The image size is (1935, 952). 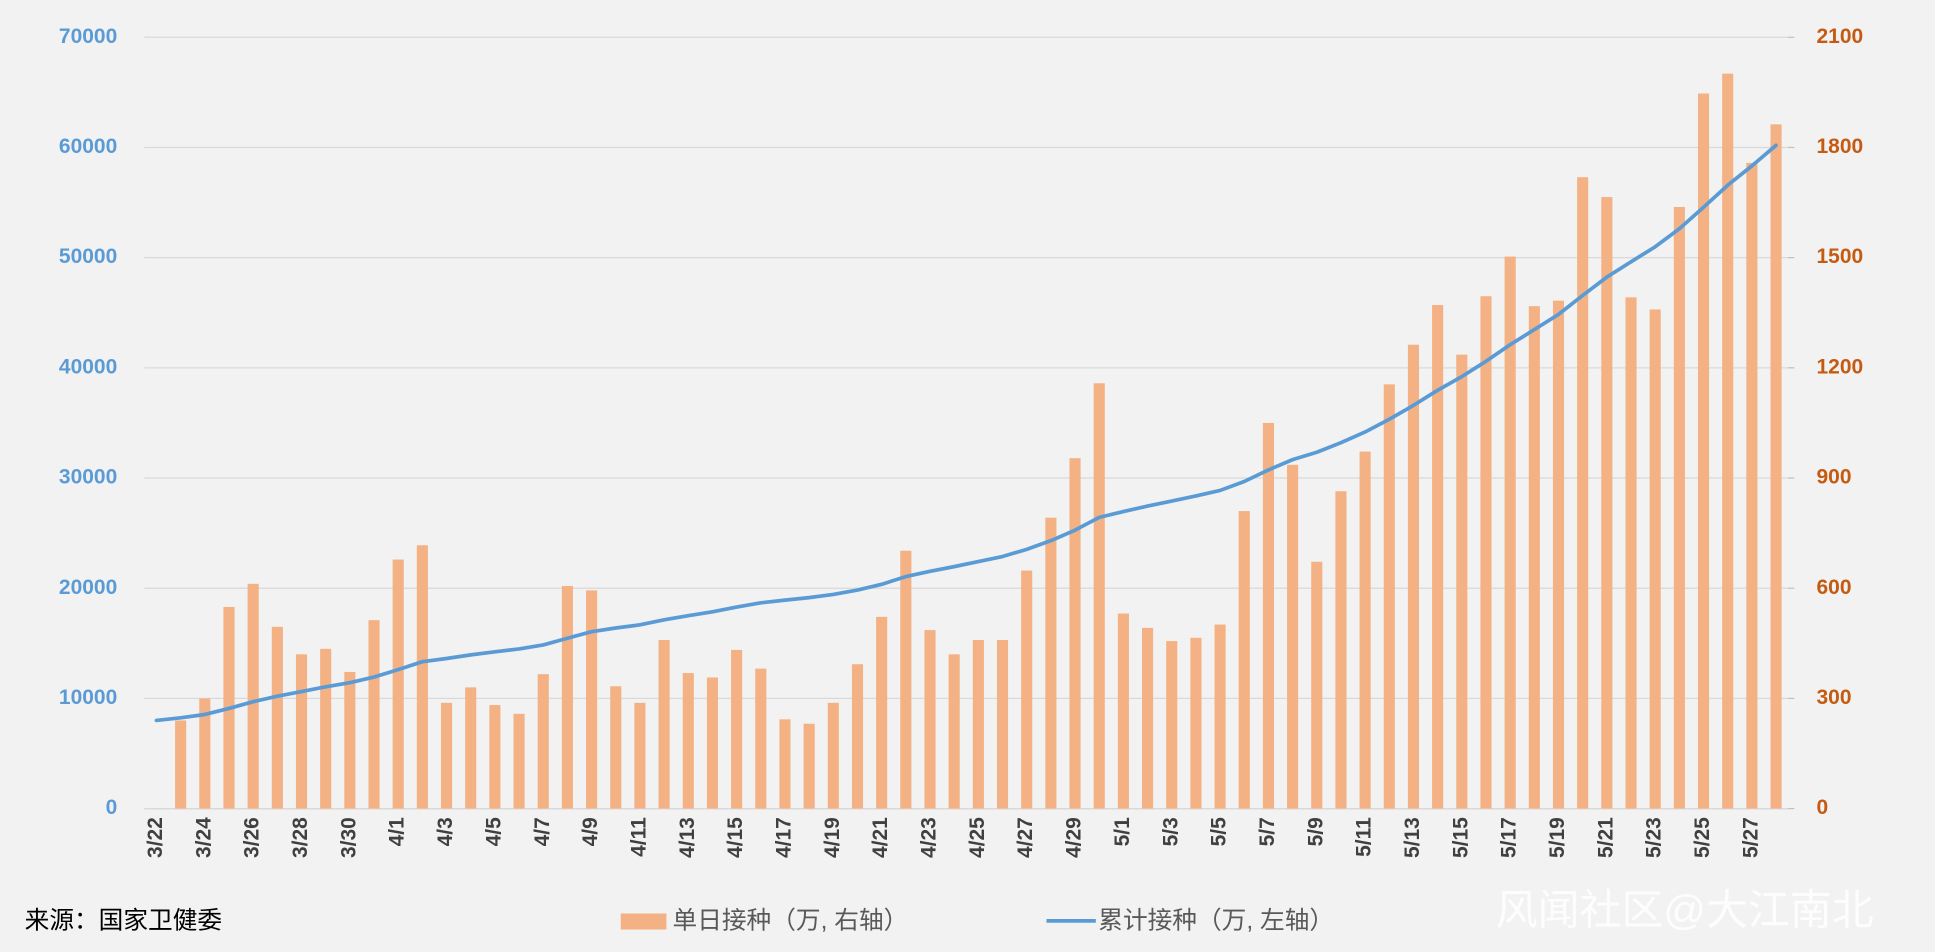 What do you see at coordinates (300, 837) in the screenshot?
I see `x-tick-label: 3/28` at bounding box center [300, 837].